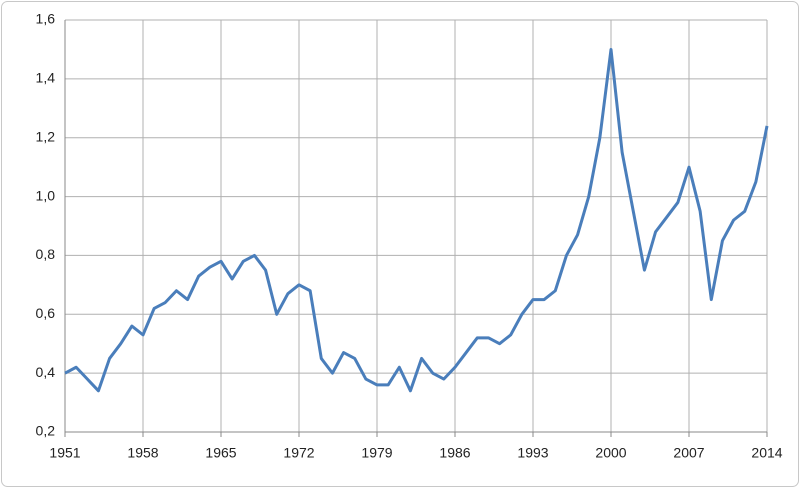 This screenshot has height=488, width=800. What do you see at coordinates (298, 453) in the screenshot?
I see `x-tick-label: 1972` at bounding box center [298, 453].